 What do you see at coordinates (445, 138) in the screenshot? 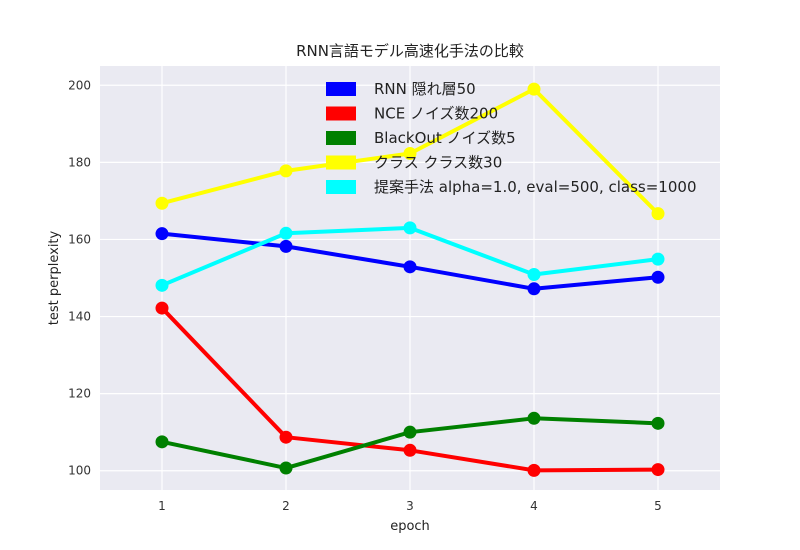
I see `legend-label: BlackOut ノイズ数5` at bounding box center [445, 138].